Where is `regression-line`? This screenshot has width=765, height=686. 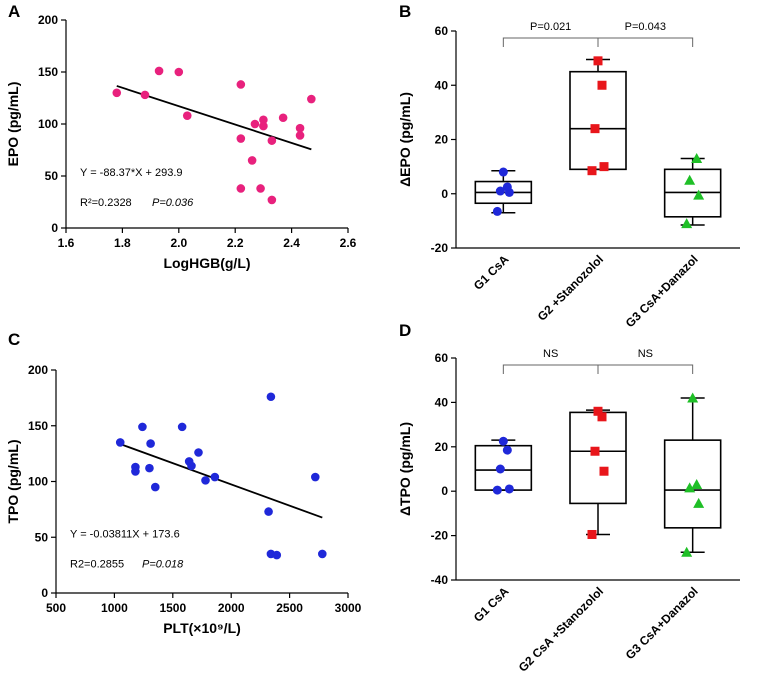
regression-line is located at coordinates (221, 481).